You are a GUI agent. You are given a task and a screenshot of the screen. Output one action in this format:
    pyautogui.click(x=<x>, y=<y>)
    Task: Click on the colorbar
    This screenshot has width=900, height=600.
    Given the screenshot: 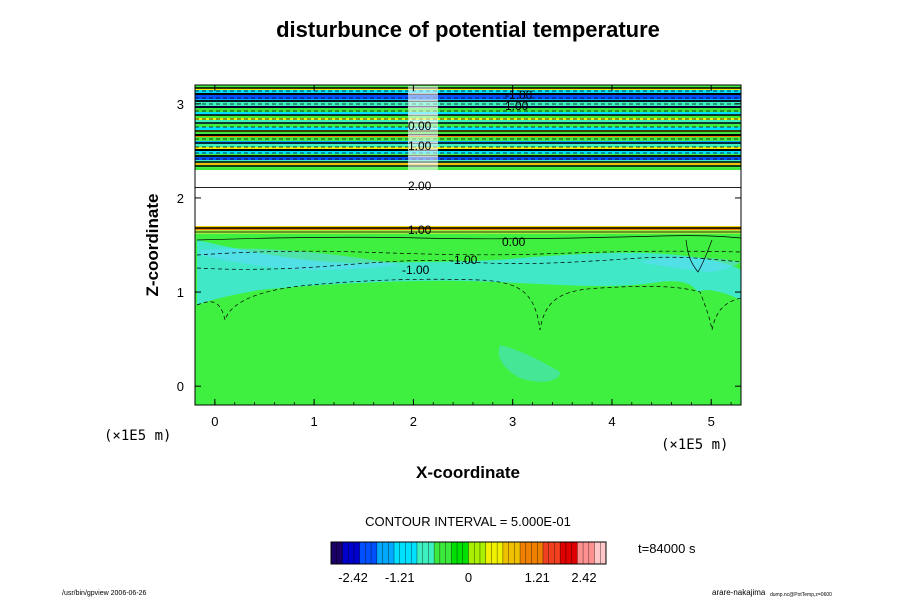 What is the action you would take?
    pyautogui.click(x=468, y=553)
    